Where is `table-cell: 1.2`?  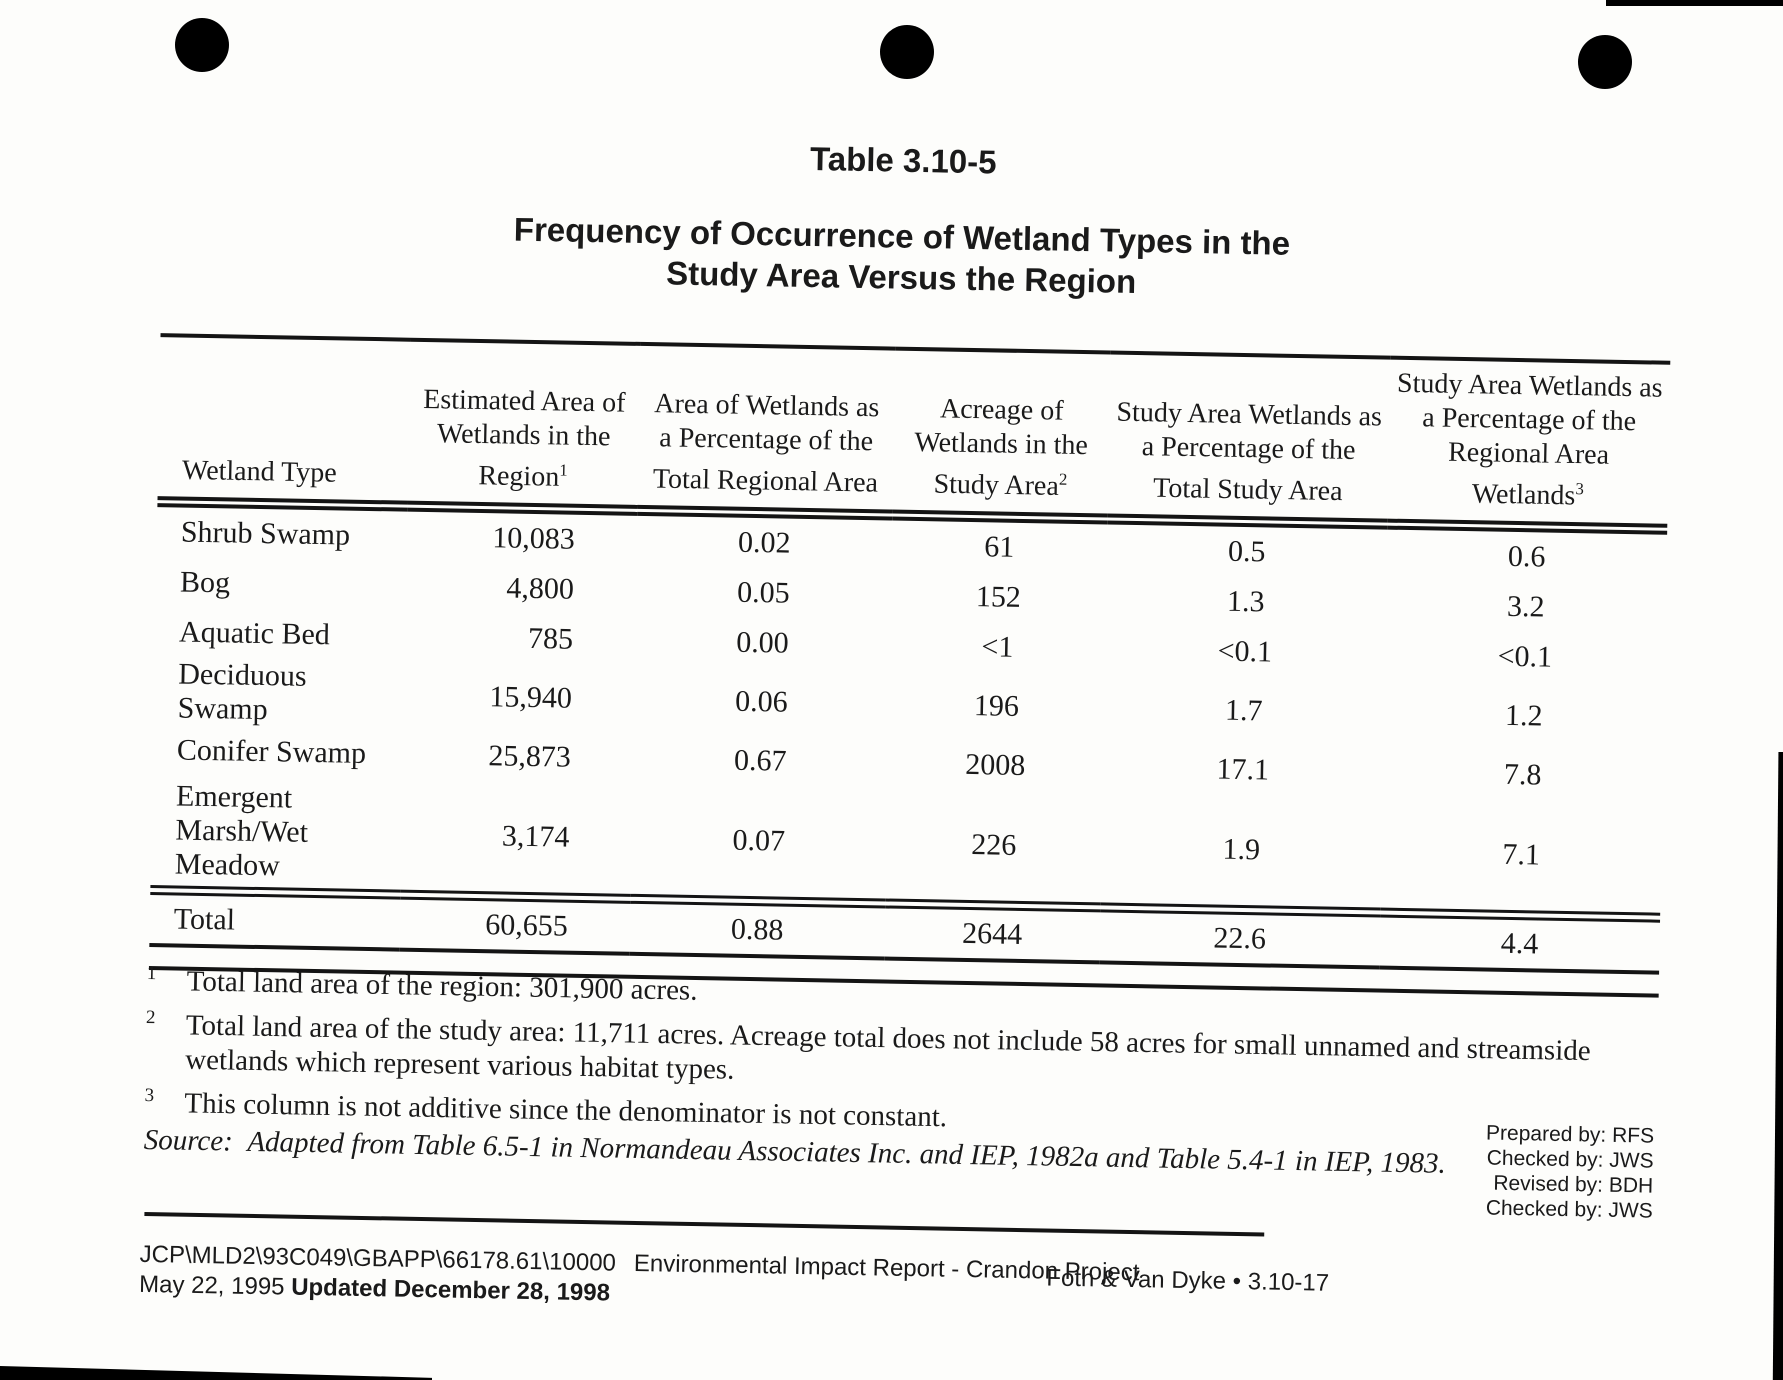 table-cell: 1.2 is located at coordinates (1523, 715).